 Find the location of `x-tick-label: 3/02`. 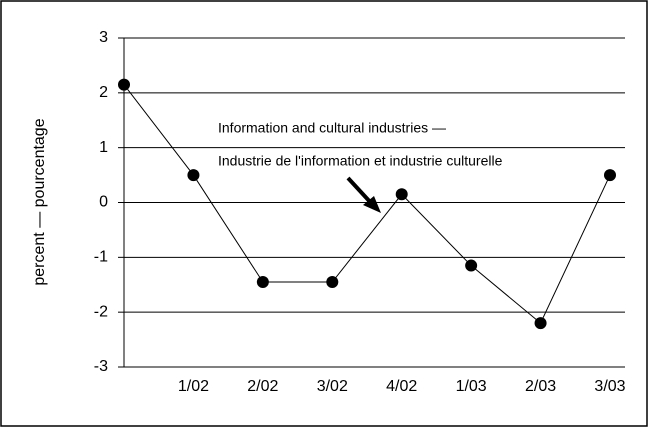

x-tick-label: 3/02 is located at coordinates (332, 386).